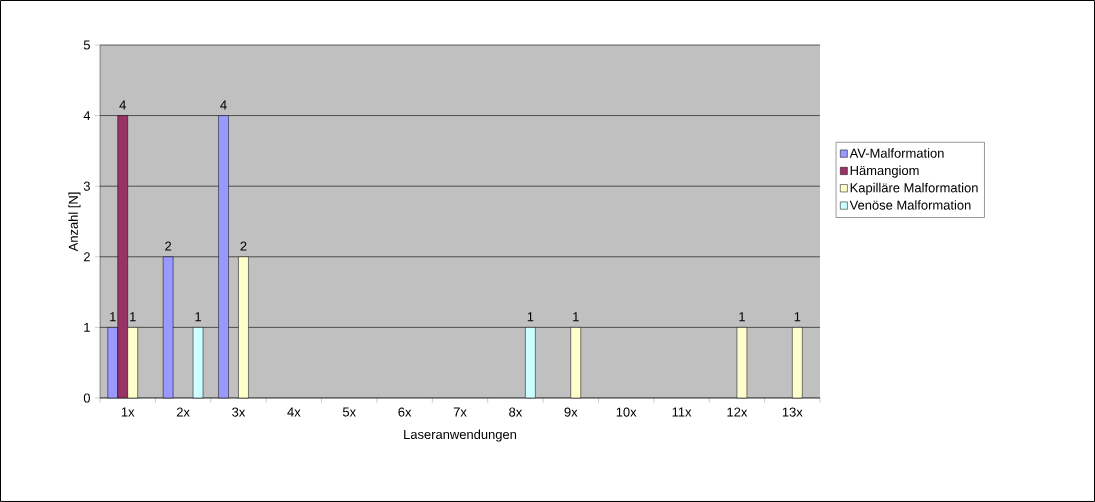  What do you see at coordinates (884, 171) in the screenshot?
I see `legend-label: Hämangiom` at bounding box center [884, 171].